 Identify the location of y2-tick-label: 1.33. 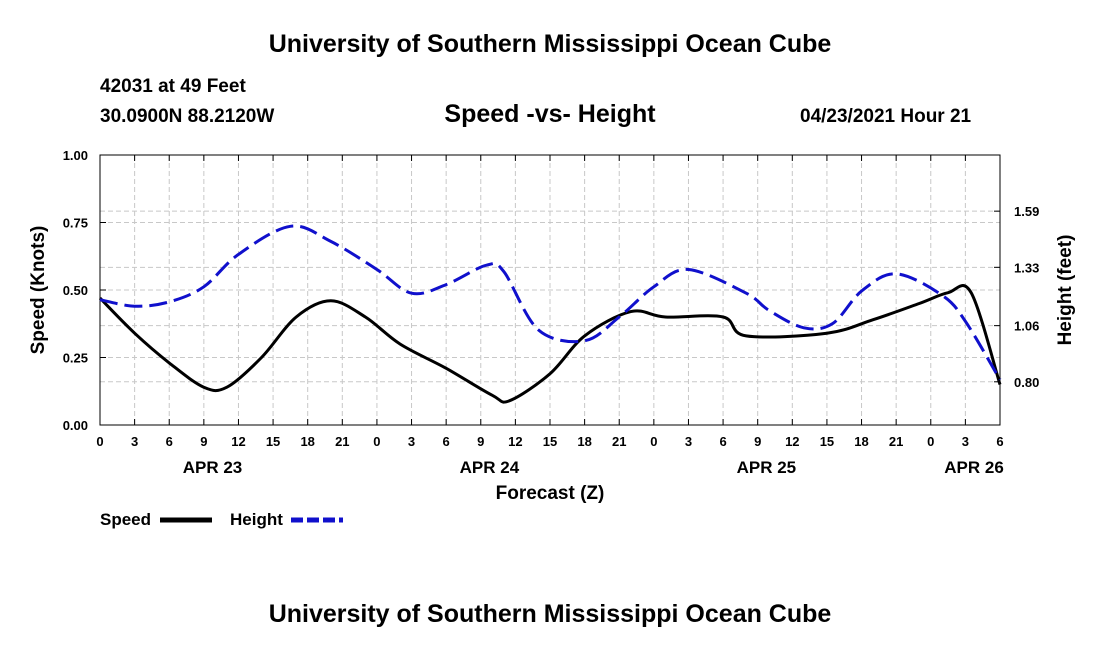
(1026, 267).